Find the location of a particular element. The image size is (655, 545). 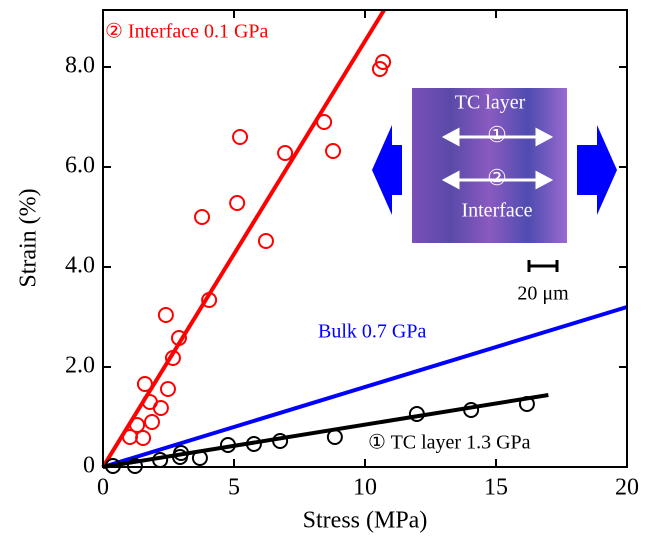

y-tick-label: 2.0 is located at coordinates (80, 366).